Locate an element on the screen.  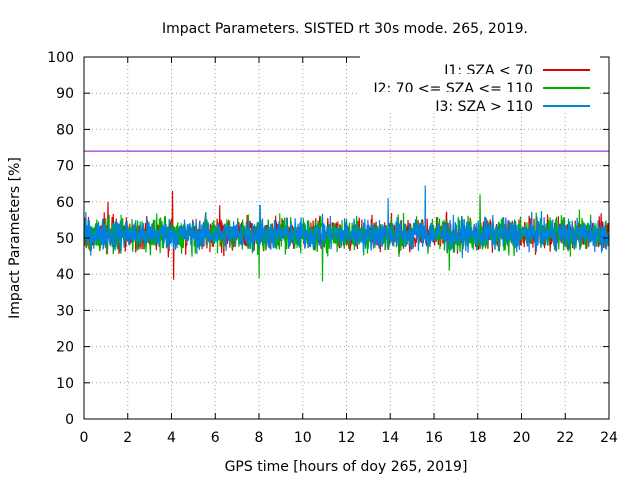
y-tick-label: 30 is located at coordinates (65, 311).